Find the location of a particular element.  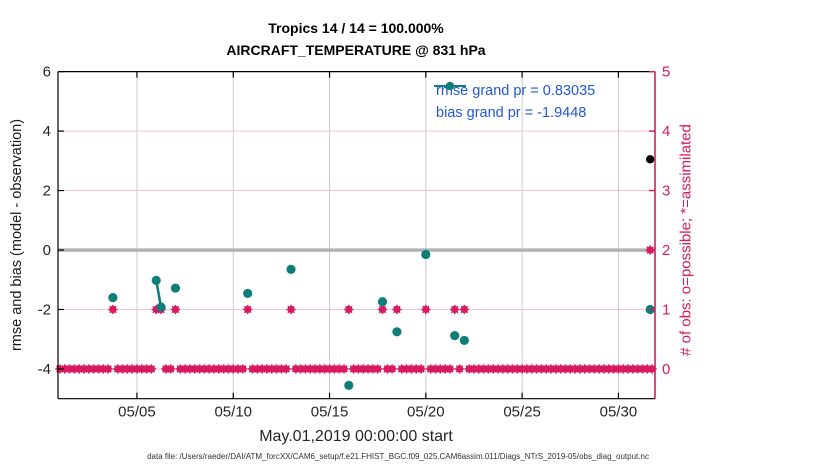

y-right-tick-label: 5 is located at coordinates (666, 72).